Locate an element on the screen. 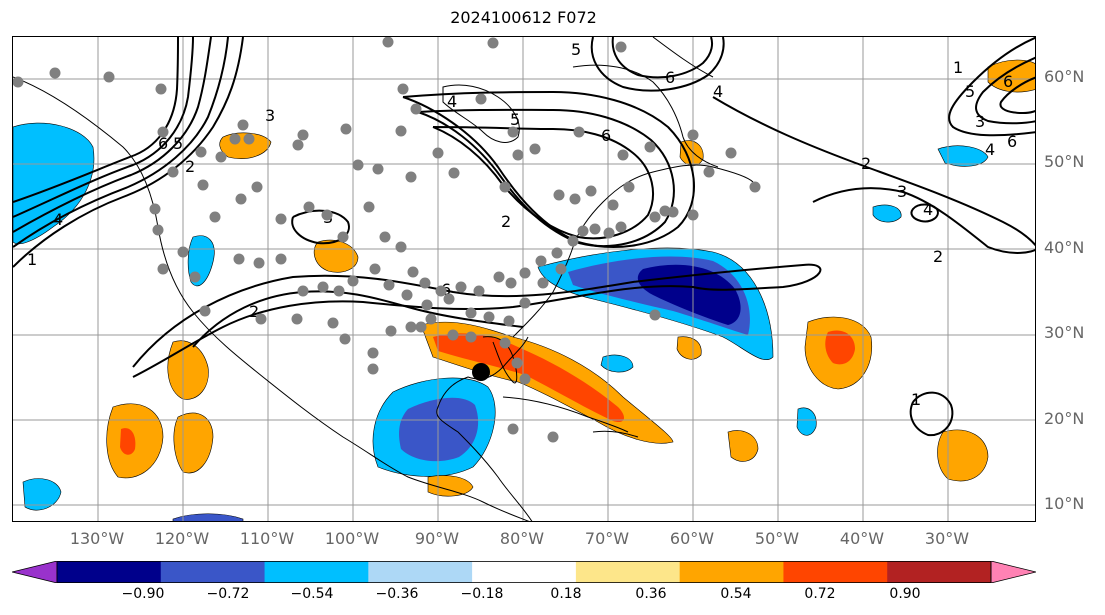 This screenshot has height=615, width=1105. moderate-negative-yucatan is located at coordinates (439, 429).